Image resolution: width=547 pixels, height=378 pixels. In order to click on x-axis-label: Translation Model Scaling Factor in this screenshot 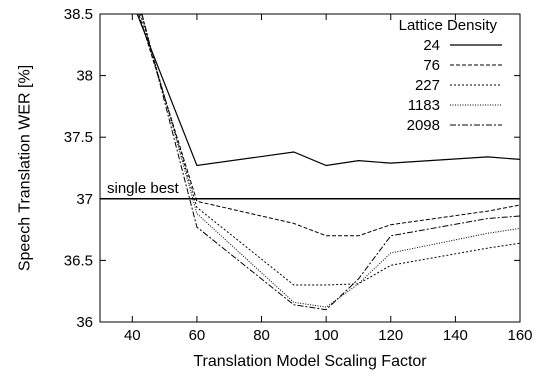, I will do `click(310, 361)`.